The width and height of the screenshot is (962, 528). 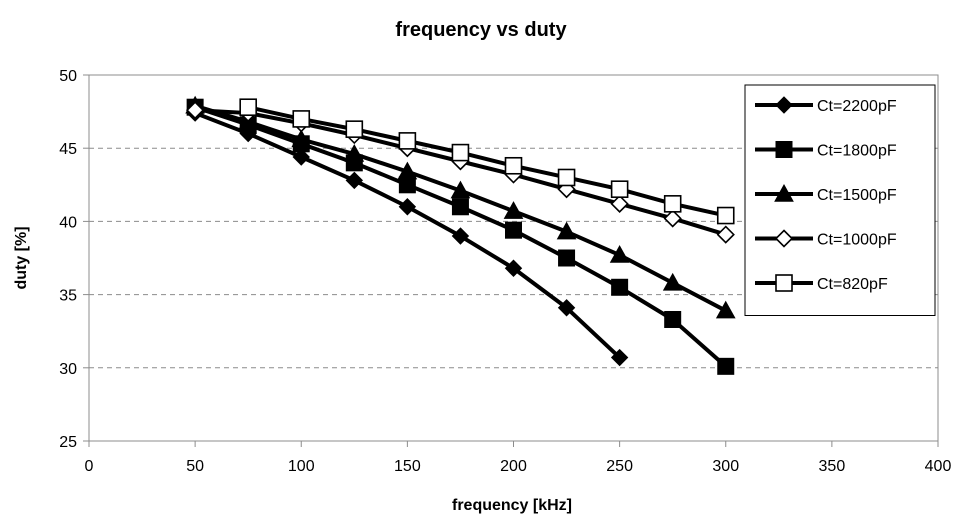 I want to click on x-tick-label-150: 150, so click(x=407, y=466).